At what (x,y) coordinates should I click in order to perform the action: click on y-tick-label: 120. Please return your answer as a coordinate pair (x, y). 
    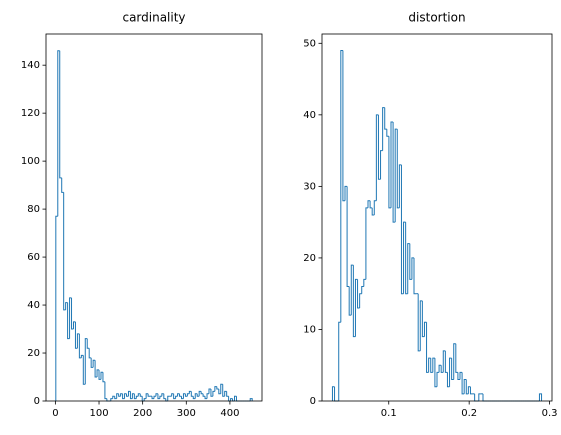
    Looking at the image, I should click on (30, 113).